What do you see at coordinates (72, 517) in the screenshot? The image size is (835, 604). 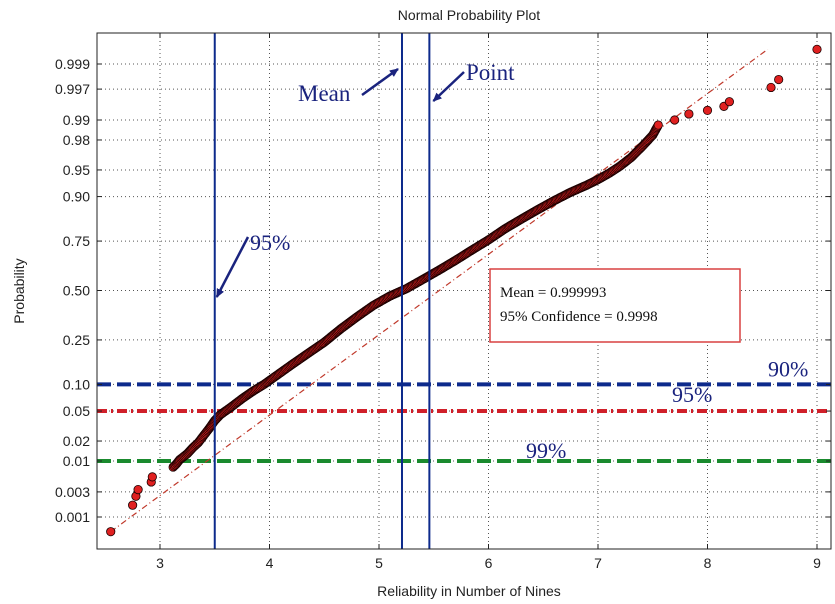 I see `y-tick-label: 0.001` at bounding box center [72, 517].